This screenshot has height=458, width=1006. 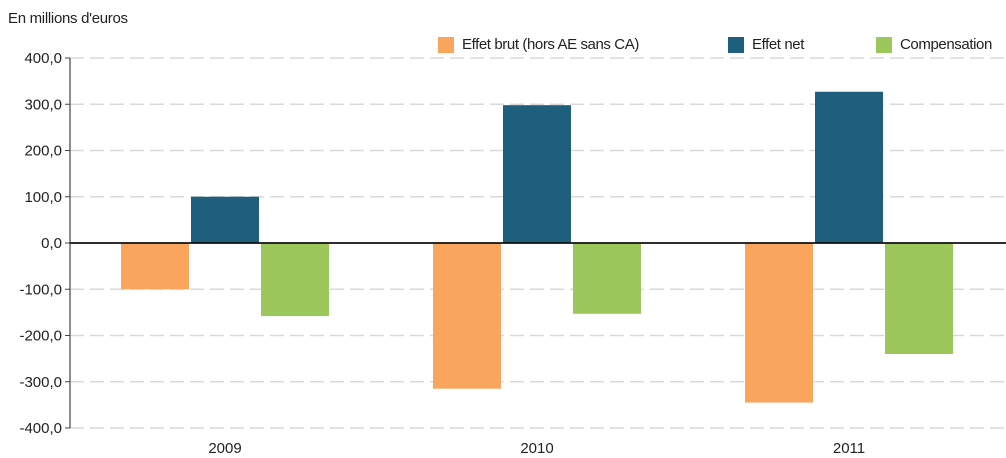 What do you see at coordinates (536, 448) in the screenshot?
I see `x-tick-label: 2010` at bounding box center [536, 448].